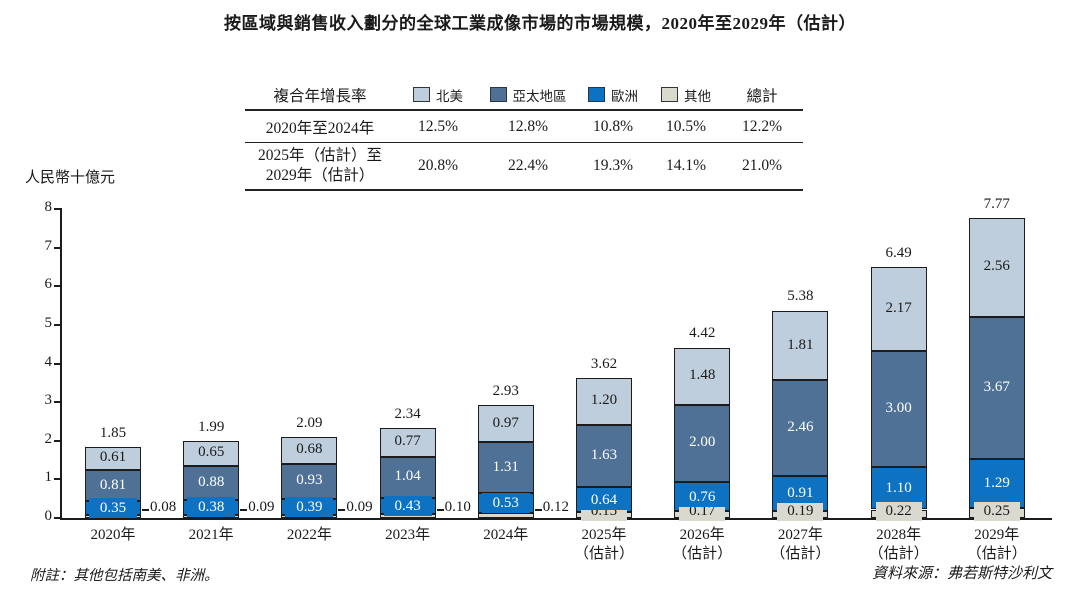  Describe the element at coordinates (556, 507) in the screenshot. I see `other-value-label: 0.12` at that location.